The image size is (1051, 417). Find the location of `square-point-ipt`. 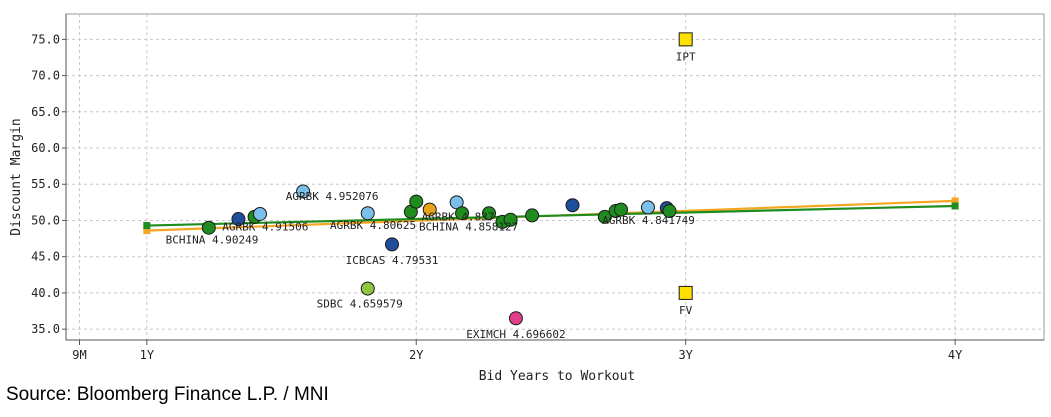

square-point-ipt is located at coordinates (685, 39).